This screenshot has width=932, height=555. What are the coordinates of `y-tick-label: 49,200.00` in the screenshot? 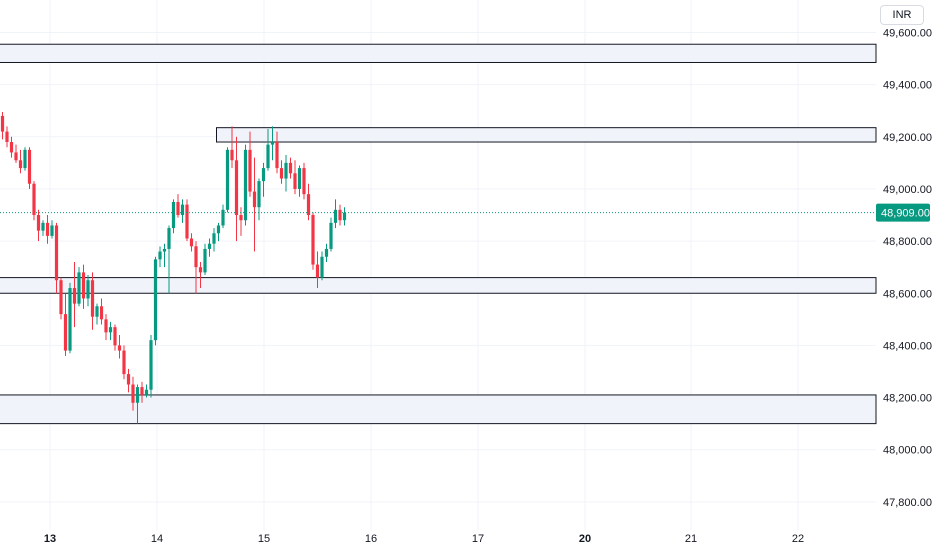 It's located at (907, 138).